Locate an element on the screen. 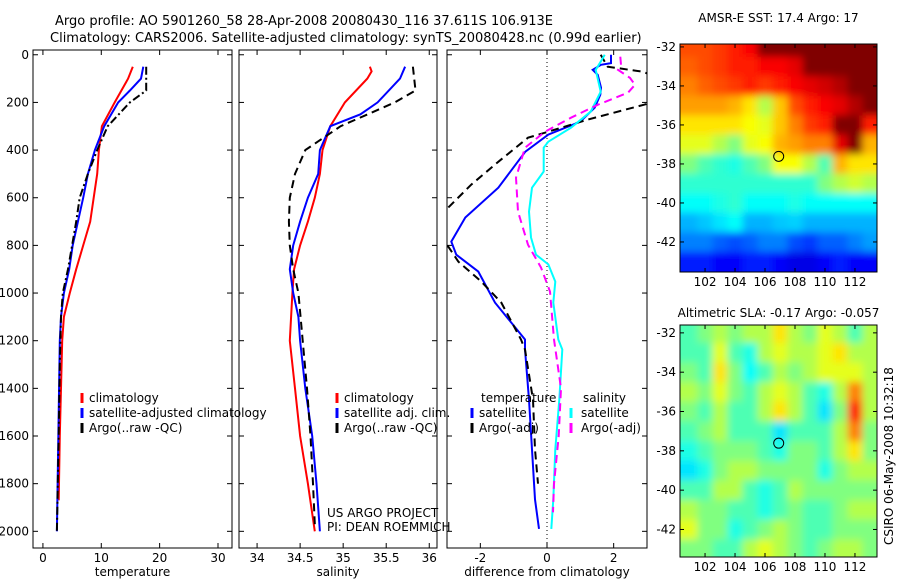 The image size is (900, 580). legend-entry: climatology is located at coordinates (124, 398).